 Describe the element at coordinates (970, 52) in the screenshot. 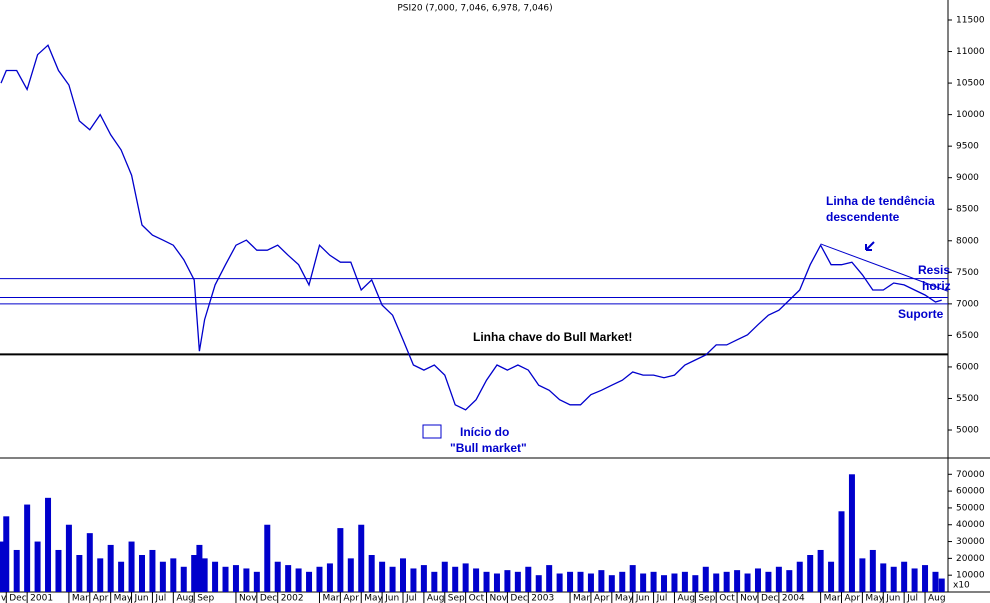

I see `y-tick-label: 11000` at that location.